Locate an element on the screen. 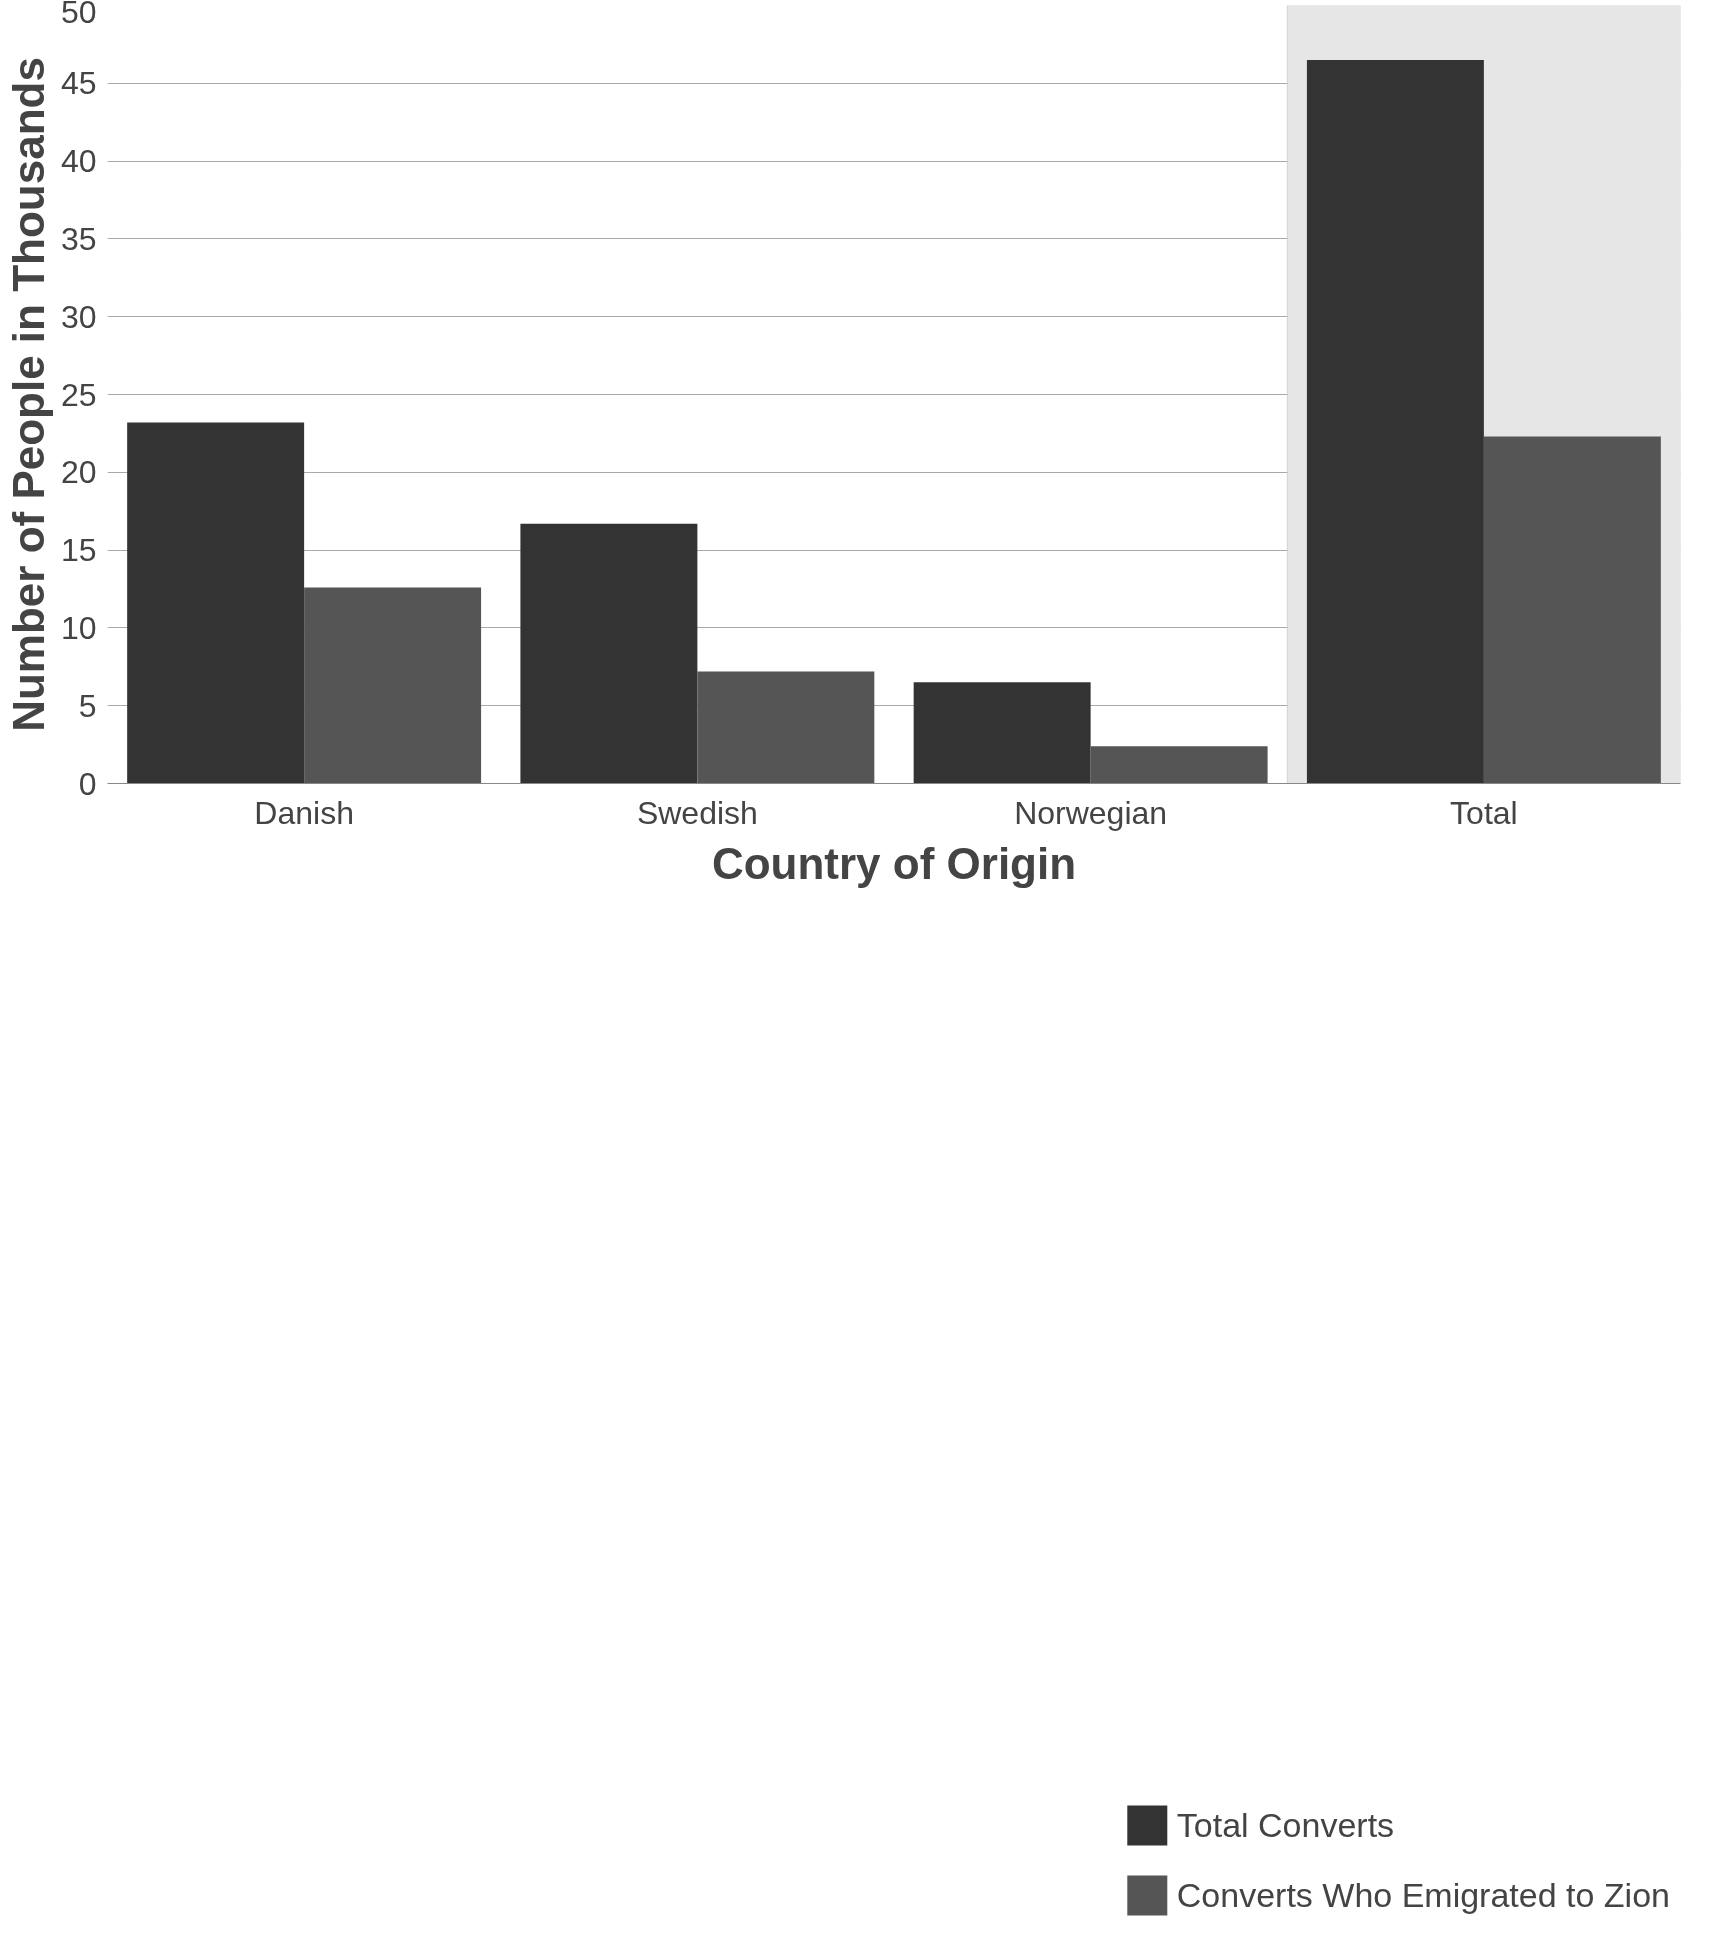 This screenshot has height=1954, width=1710. y-tick-label: 10 is located at coordinates (78, 627).